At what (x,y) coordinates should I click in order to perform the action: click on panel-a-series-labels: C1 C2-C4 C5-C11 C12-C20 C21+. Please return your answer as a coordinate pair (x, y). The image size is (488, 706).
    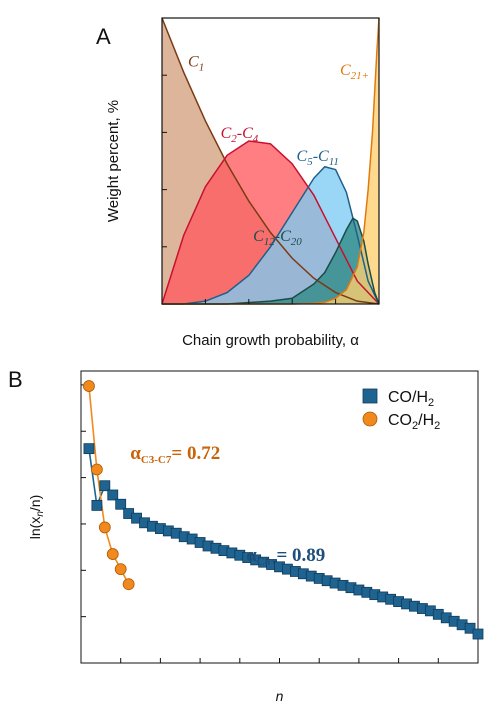
    Looking at the image, I should click on (278, 151).